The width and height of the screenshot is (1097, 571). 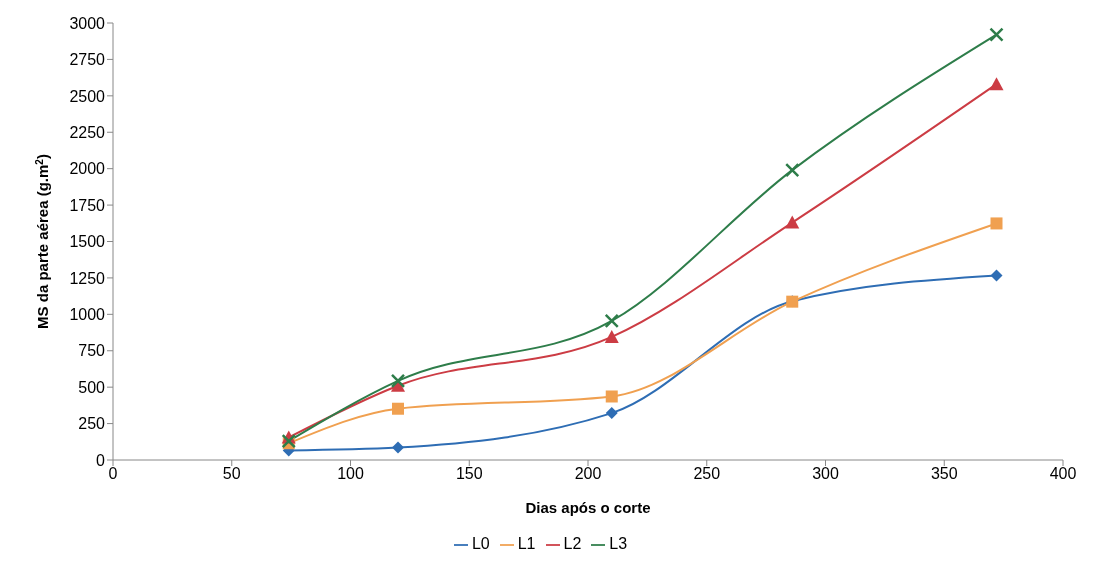 What do you see at coordinates (87, 169) in the screenshot?
I see `y-tick-label: 2000` at bounding box center [87, 169].